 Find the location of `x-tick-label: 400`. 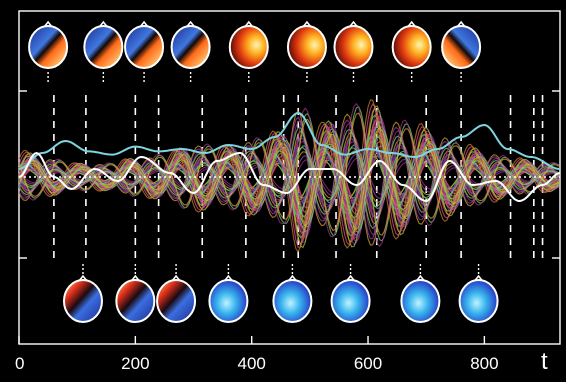

x-tick-label: 400 is located at coordinates (252, 363).